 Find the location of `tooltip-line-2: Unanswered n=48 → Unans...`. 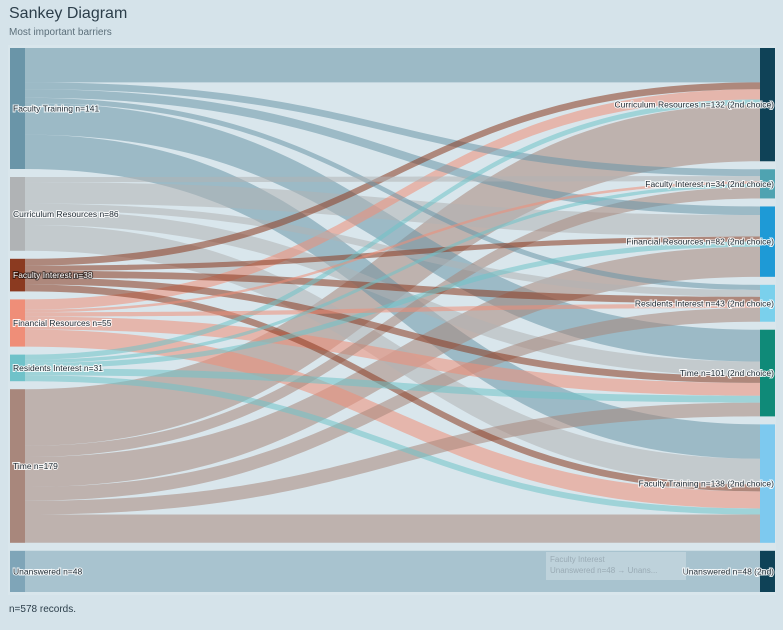

tooltip-line-2: Unanswered n=48 → Unans... is located at coordinates (603, 570).